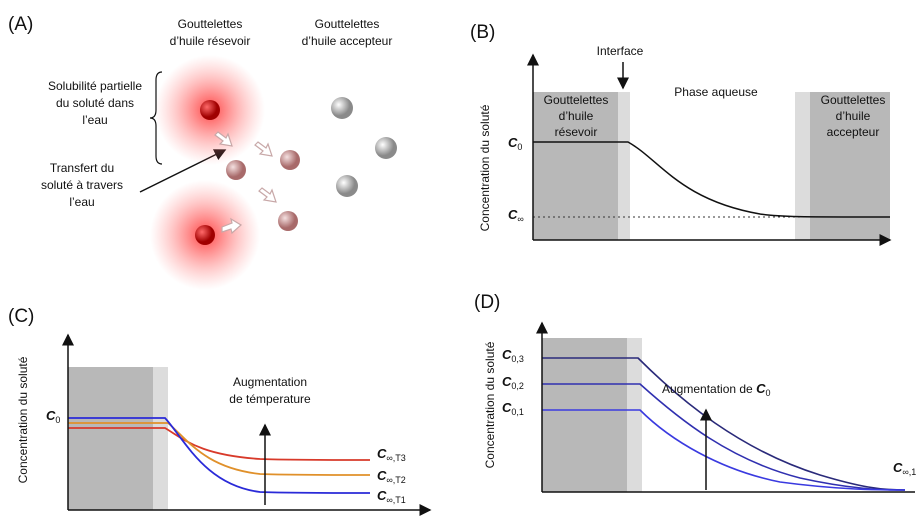  What do you see at coordinates (210, 41) in the screenshot?
I see `text-part: d’huile résevoir` at bounding box center [210, 41].